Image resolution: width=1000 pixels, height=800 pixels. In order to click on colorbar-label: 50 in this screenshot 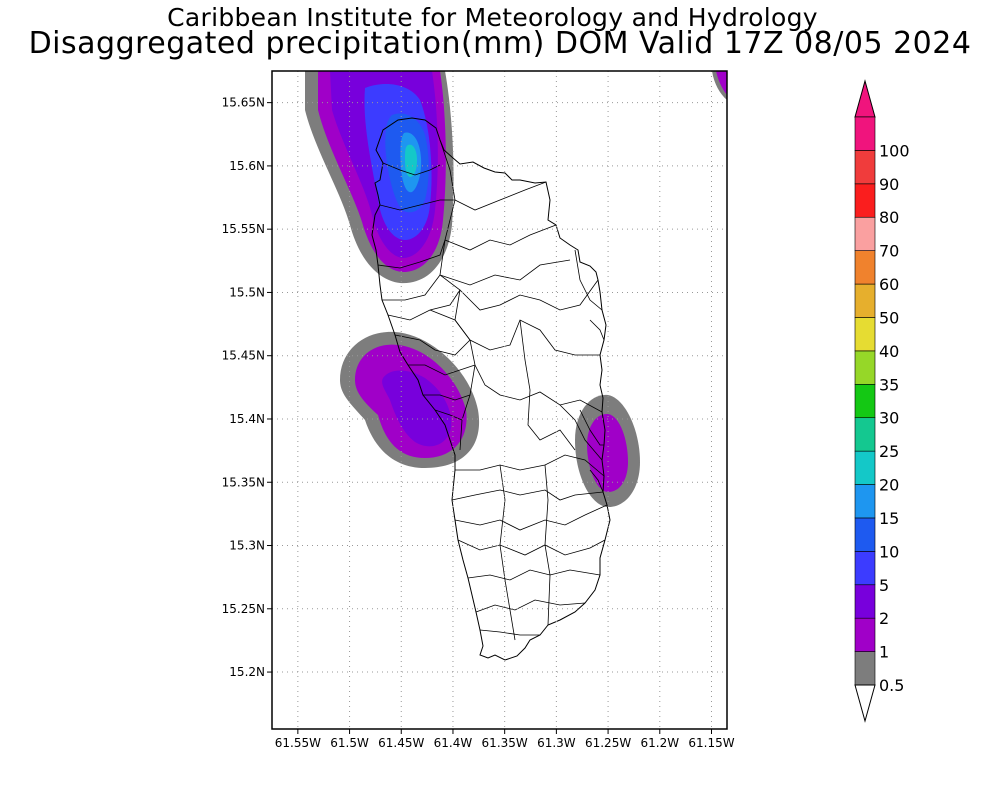, I will do `click(889, 317)`.